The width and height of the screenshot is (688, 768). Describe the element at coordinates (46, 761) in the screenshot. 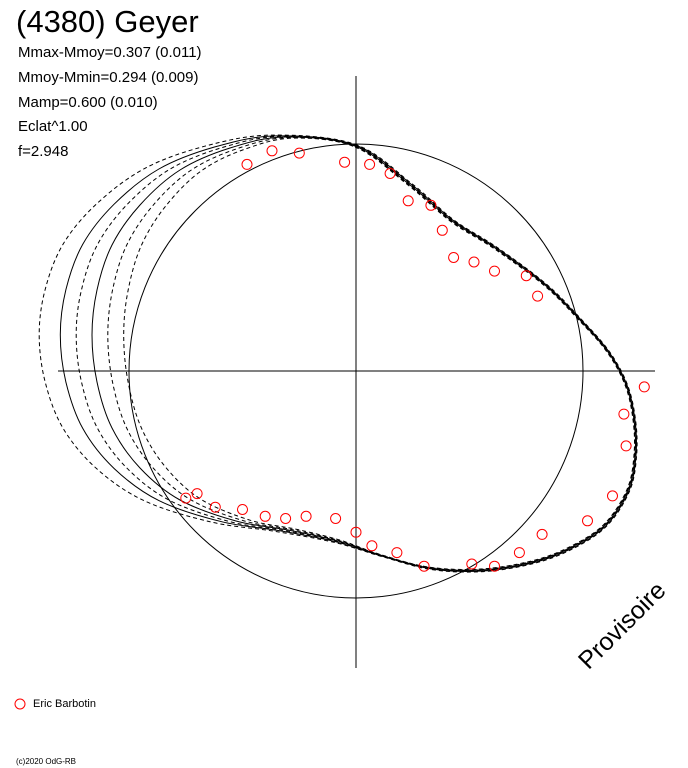

I see `copyright: (c)2020 OdG-RB` at that location.